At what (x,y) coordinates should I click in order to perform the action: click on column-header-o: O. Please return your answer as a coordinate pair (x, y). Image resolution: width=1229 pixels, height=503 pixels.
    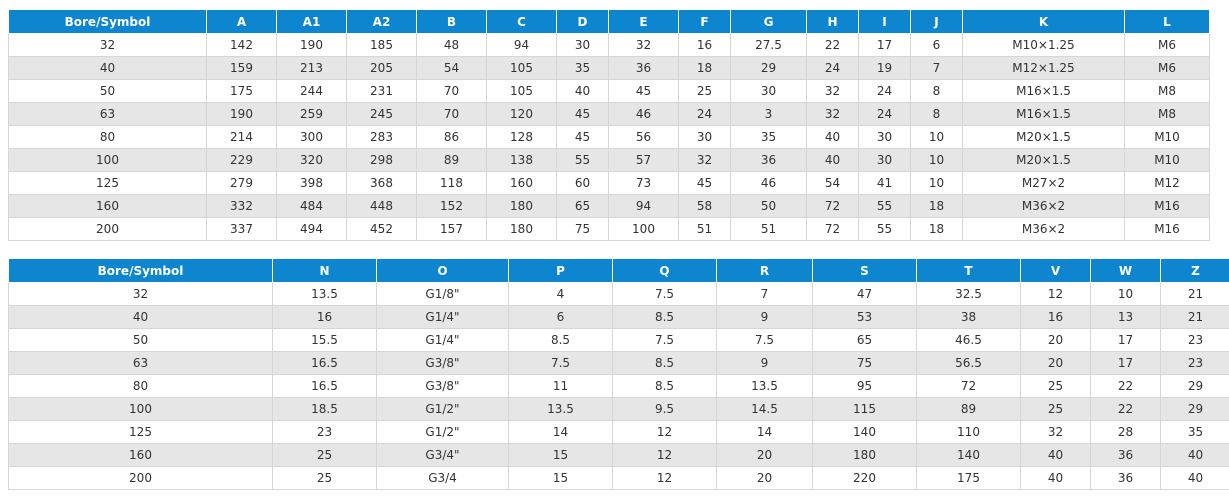
    Looking at the image, I should click on (442, 270).